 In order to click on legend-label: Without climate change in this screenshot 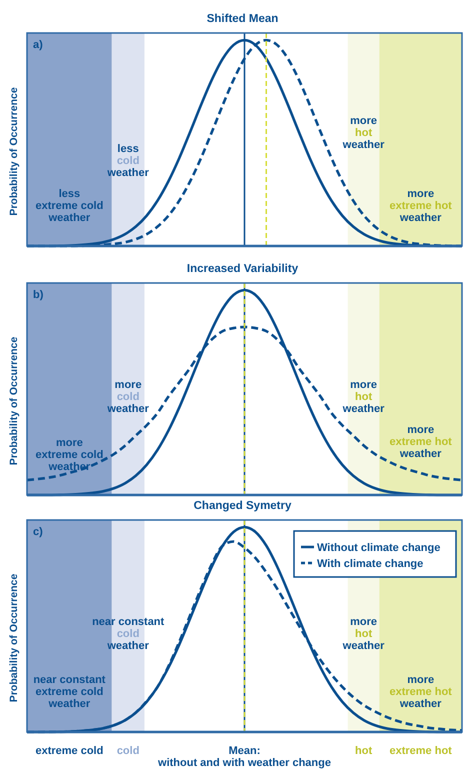, I will do `click(378, 548)`.